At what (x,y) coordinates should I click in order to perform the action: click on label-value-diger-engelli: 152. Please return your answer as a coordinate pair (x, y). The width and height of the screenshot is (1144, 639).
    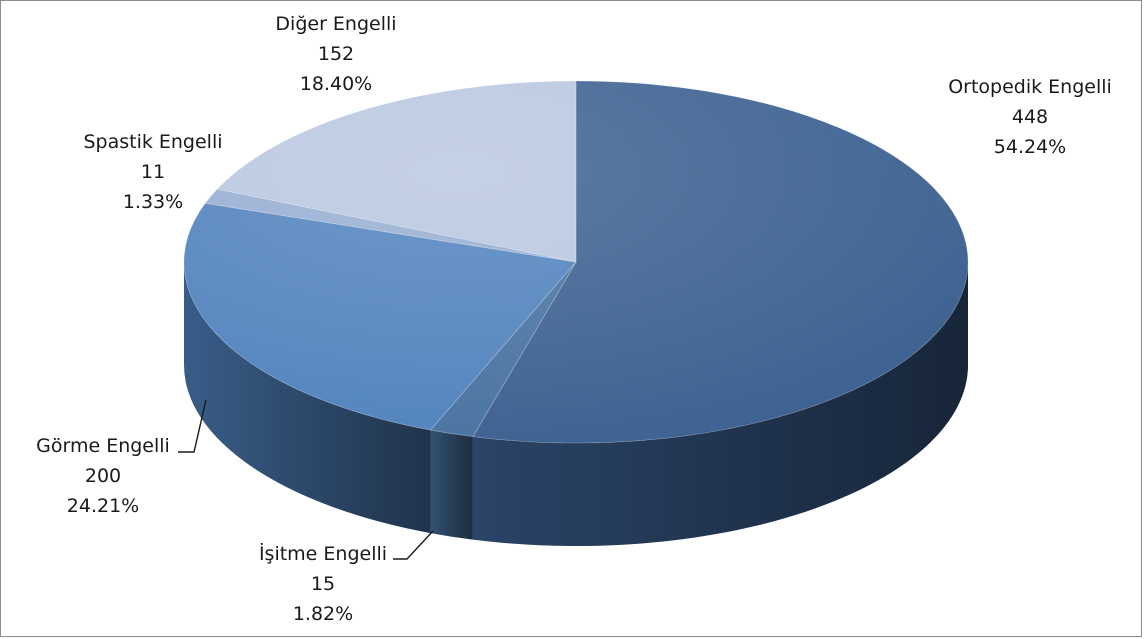
    Looking at the image, I should click on (336, 54).